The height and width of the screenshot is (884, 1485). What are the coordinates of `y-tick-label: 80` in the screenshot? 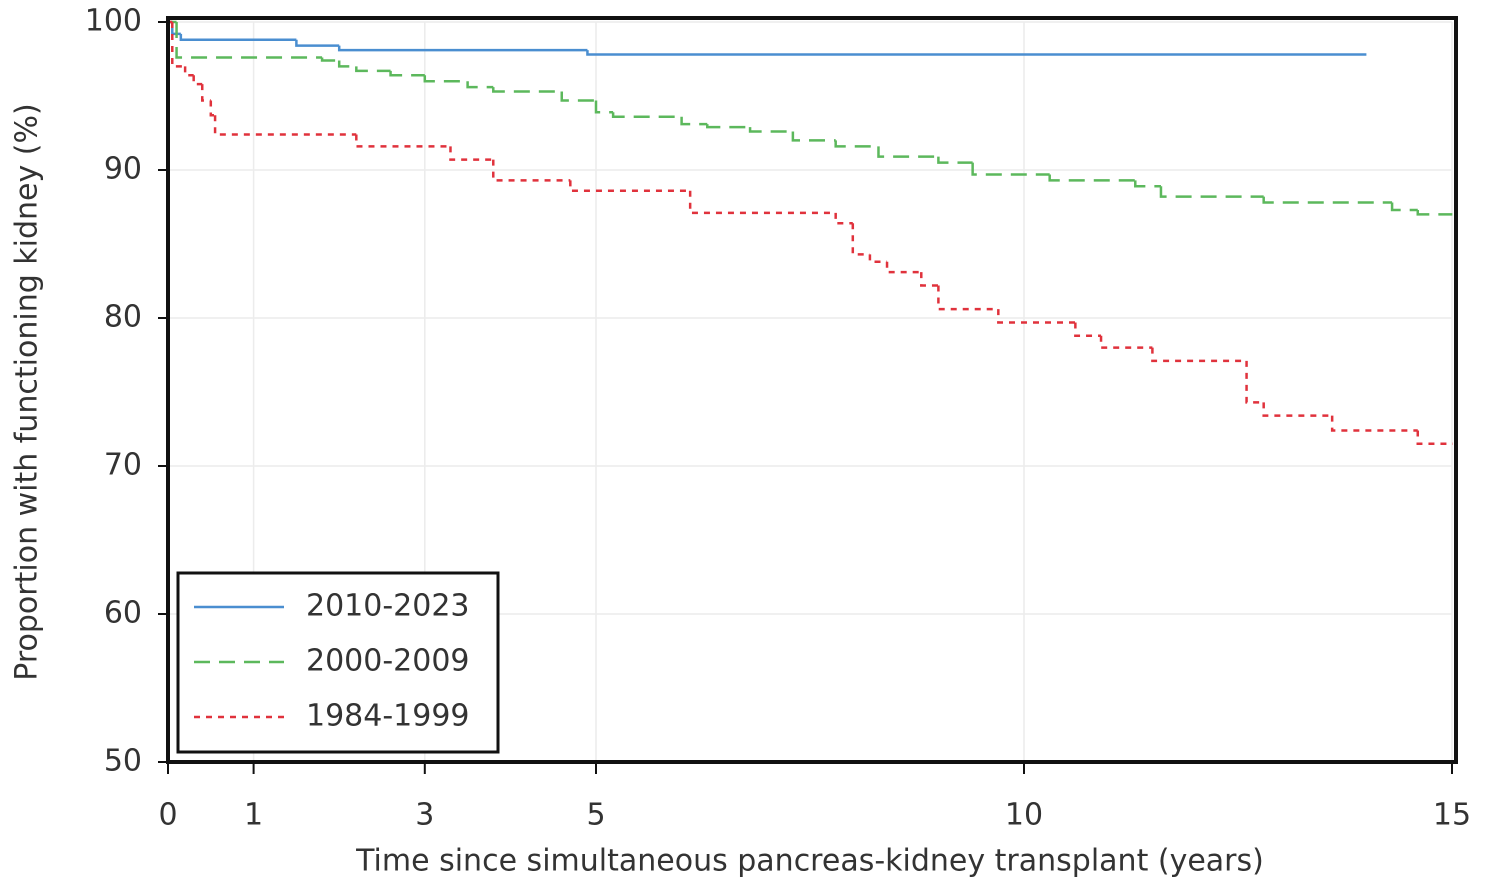 It's located at (123, 317).